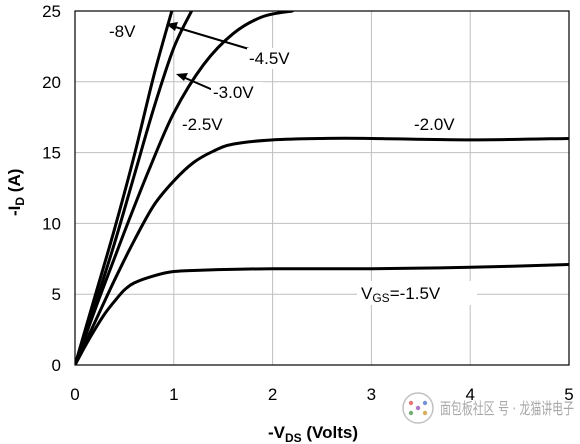 The height and width of the screenshot is (444, 580). I want to click on x-tick-label-3: 3, so click(371, 394).